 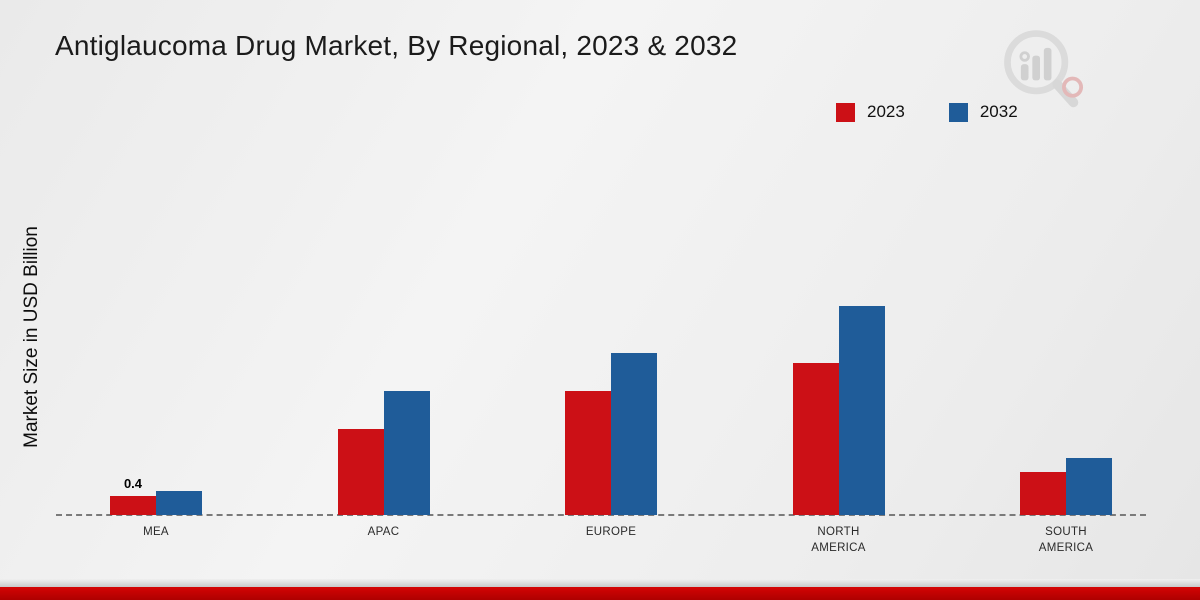 I want to click on category-label-europe: EUROPE, so click(x=611, y=532).